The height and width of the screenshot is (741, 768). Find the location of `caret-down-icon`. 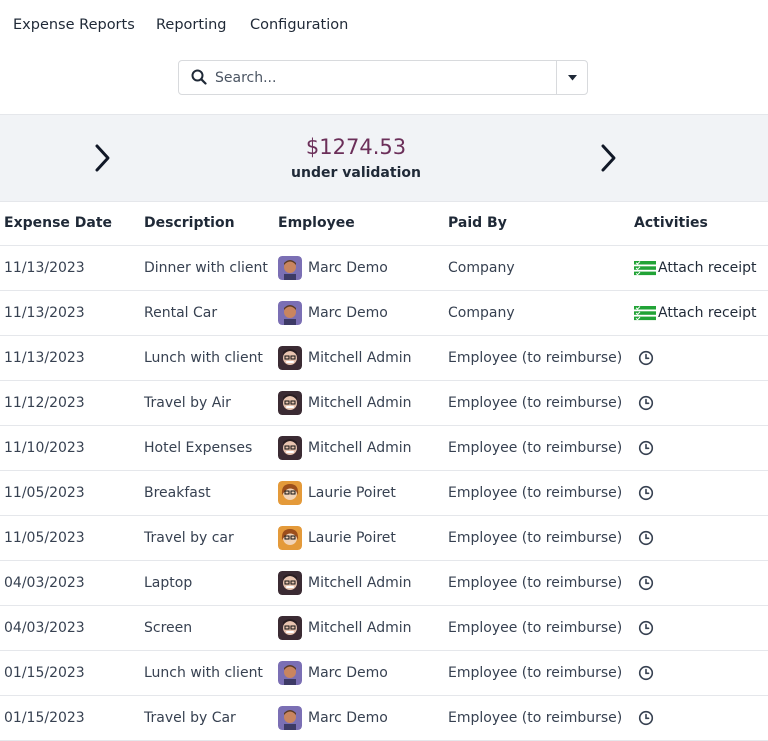

caret-down-icon is located at coordinates (572, 78).